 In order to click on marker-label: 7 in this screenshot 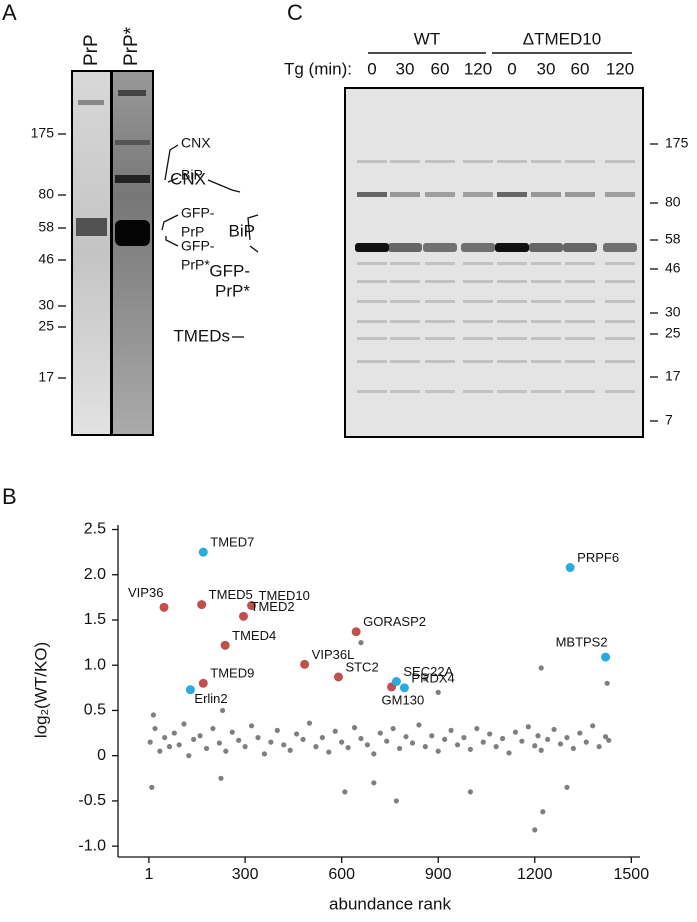, I will do `click(669, 420)`.